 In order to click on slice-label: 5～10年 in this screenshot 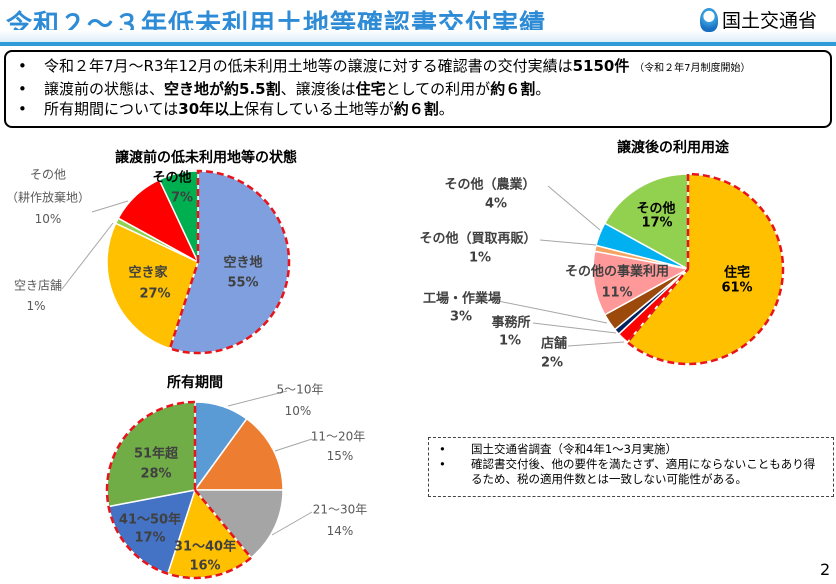, I will do `click(300, 389)`.